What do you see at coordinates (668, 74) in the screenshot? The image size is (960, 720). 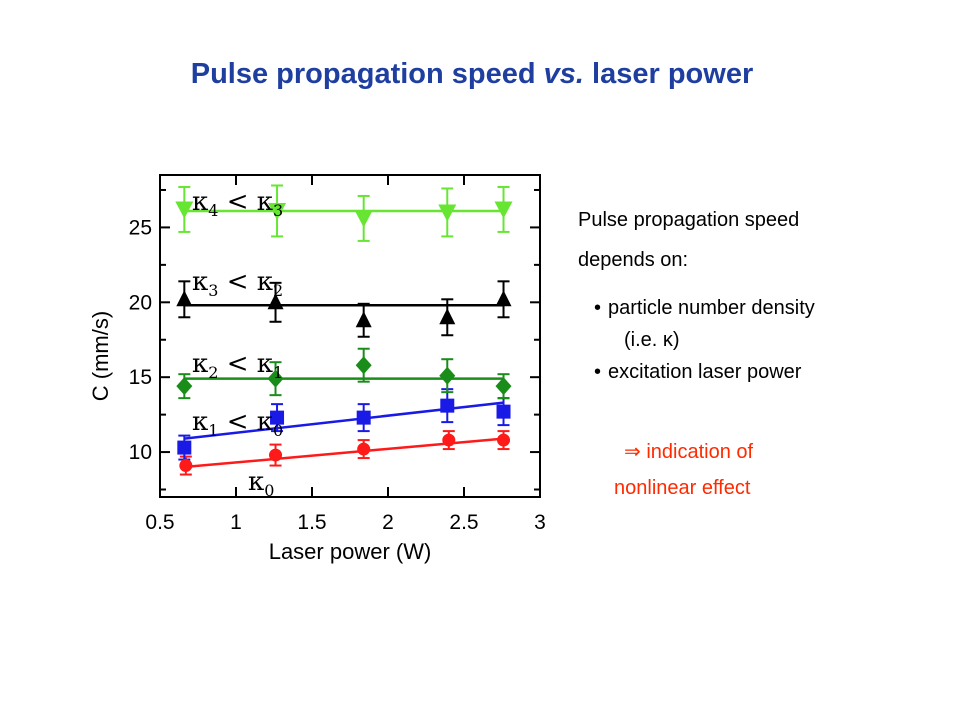 I see `title-part-2: laser power` at bounding box center [668, 74].